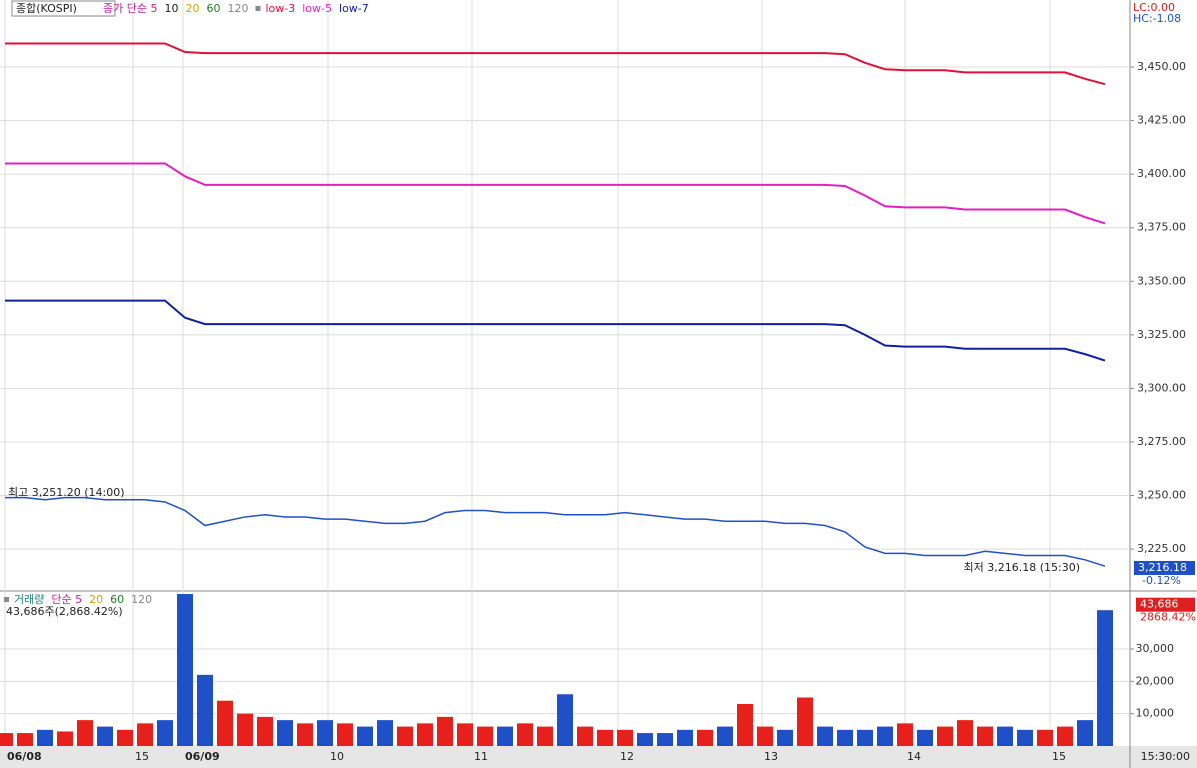 The image size is (1197, 768). Describe the element at coordinates (1161, 173) in the screenshot. I see `y-tick-label: 3,400.00` at that location.